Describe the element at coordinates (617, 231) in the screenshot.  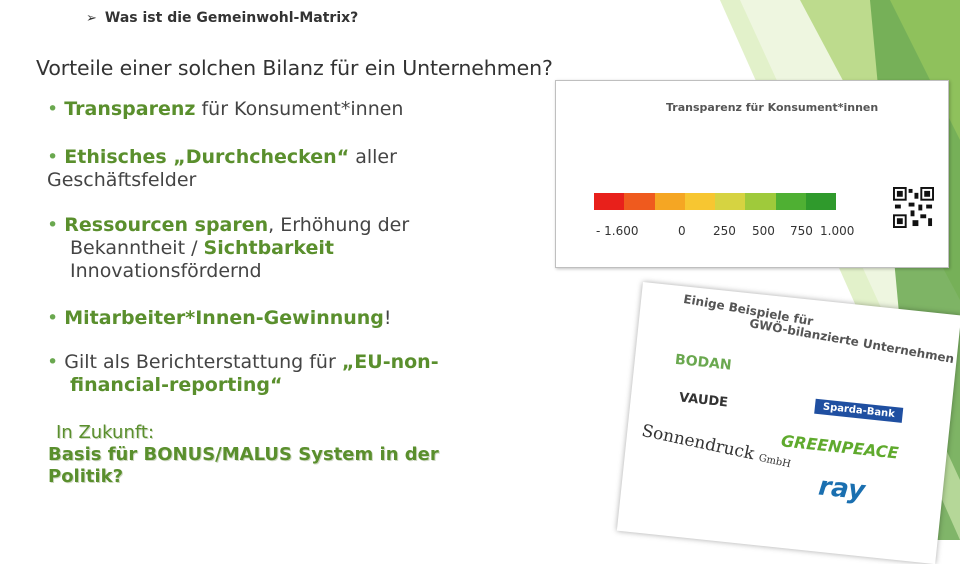
I see `tick-label: - 1.600` at that location.